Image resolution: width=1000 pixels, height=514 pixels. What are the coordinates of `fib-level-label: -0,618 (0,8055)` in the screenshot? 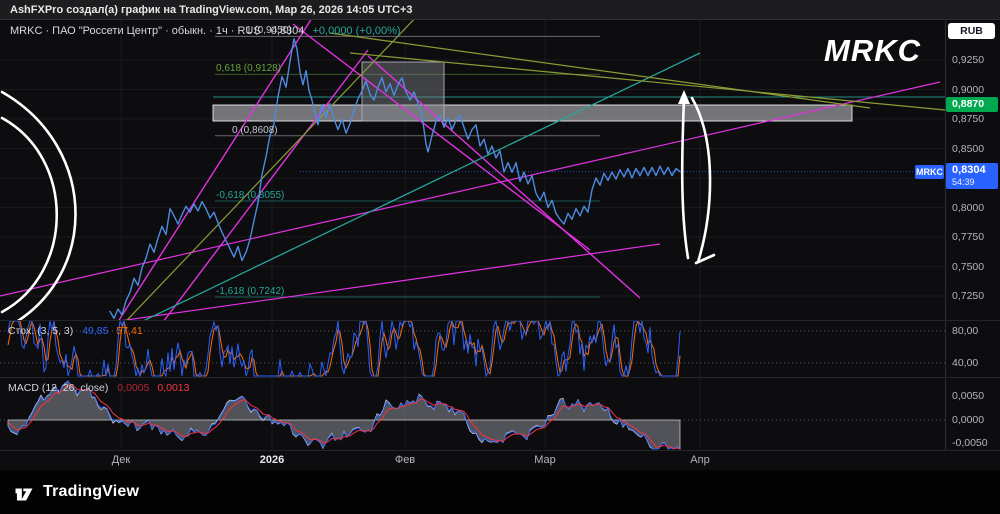 It's located at (250, 195).